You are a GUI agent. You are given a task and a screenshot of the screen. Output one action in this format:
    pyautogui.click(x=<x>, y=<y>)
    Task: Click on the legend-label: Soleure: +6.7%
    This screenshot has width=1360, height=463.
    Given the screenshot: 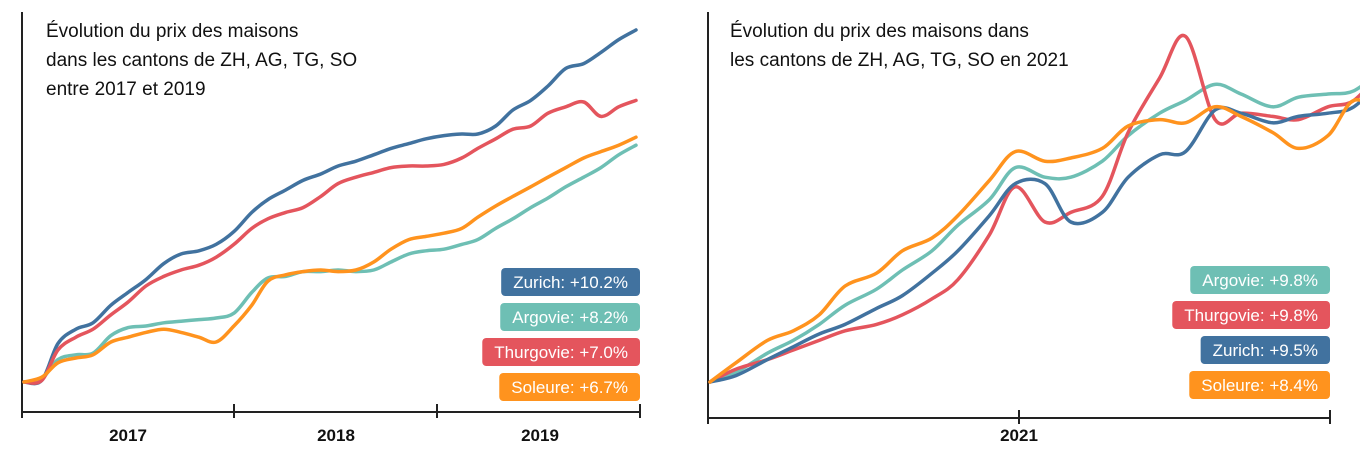 What is the action you would take?
    pyautogui.click(x=569, y=387)
    